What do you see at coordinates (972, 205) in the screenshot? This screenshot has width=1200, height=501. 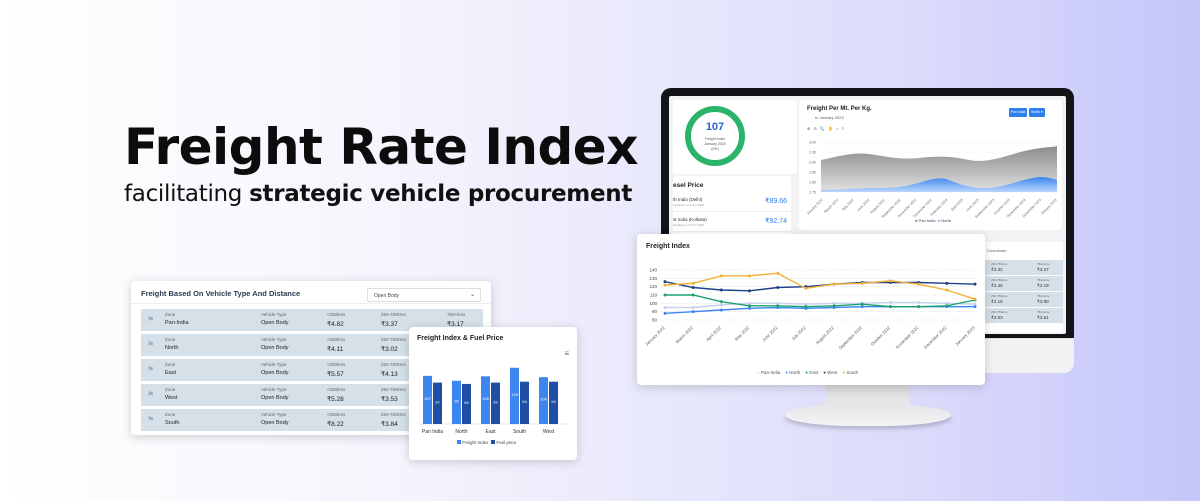 I see `fpmt-xtick: June 2023` at bounding box center [972, 205].